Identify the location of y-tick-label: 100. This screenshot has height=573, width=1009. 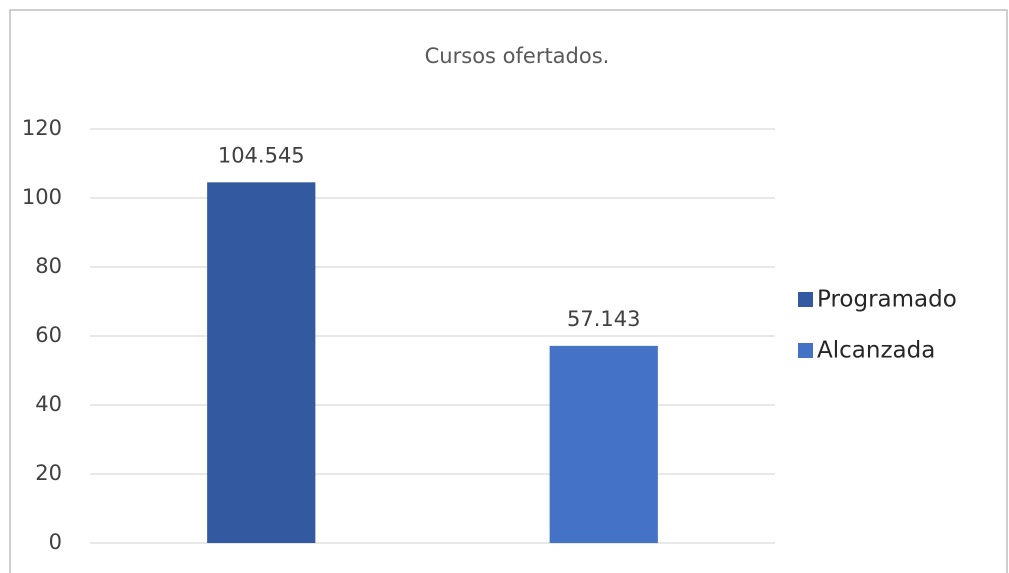
(42, 197).